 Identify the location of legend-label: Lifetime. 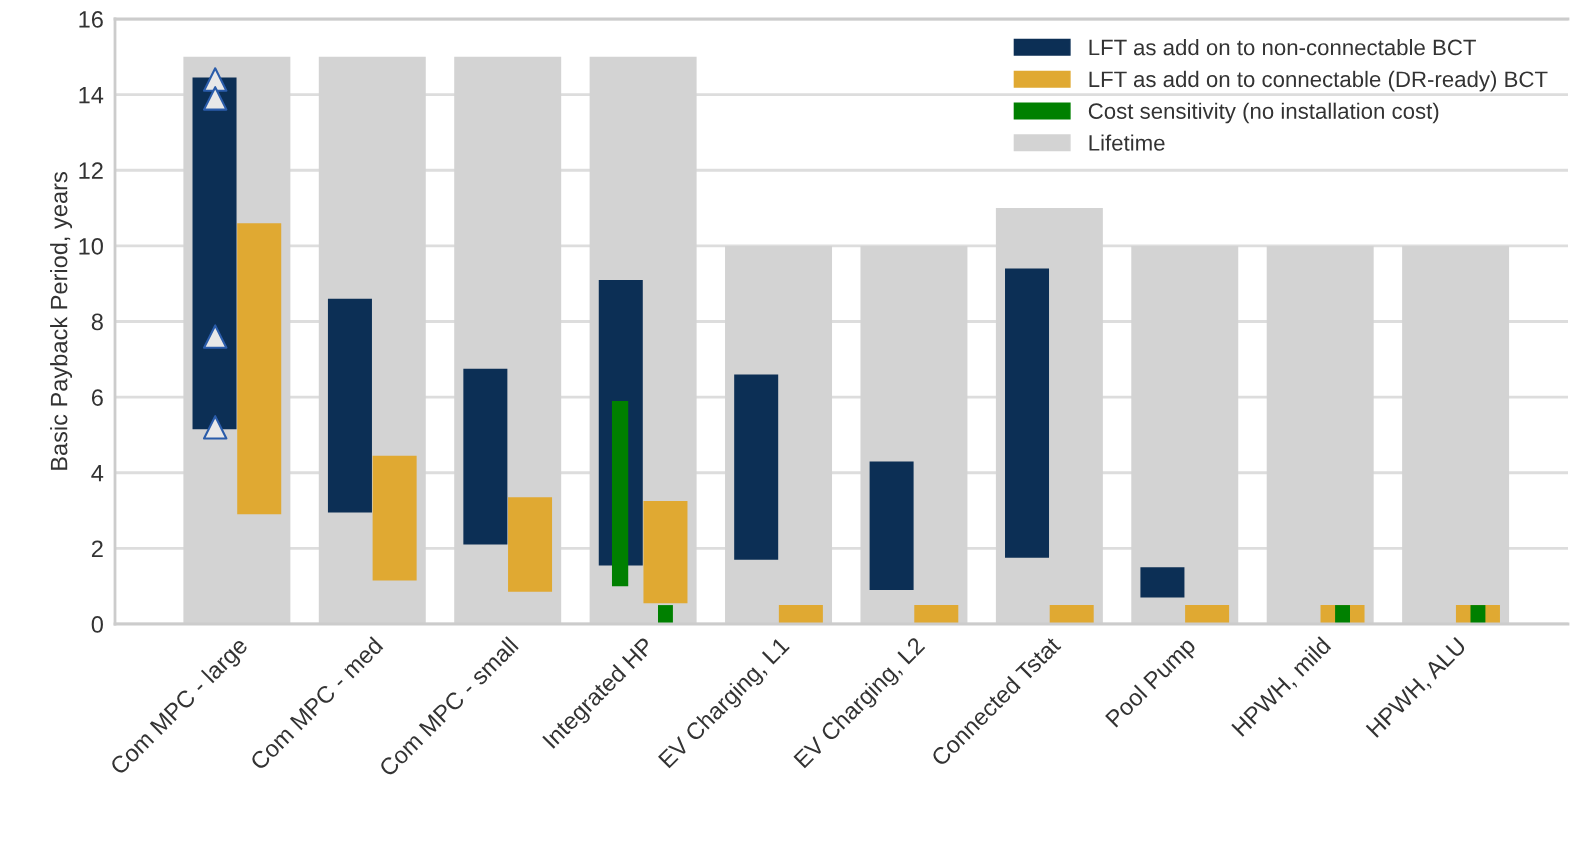
(1127, 142).